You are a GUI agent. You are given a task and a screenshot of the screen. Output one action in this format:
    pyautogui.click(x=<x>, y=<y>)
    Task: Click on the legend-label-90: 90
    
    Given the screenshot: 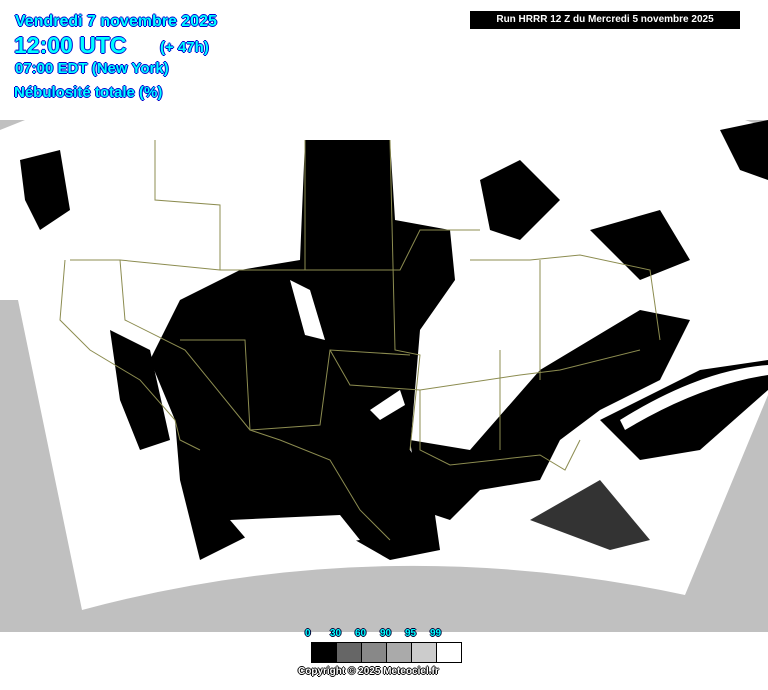 What is the action you would take?
    pyautogui.click(x=386, y=633)
    